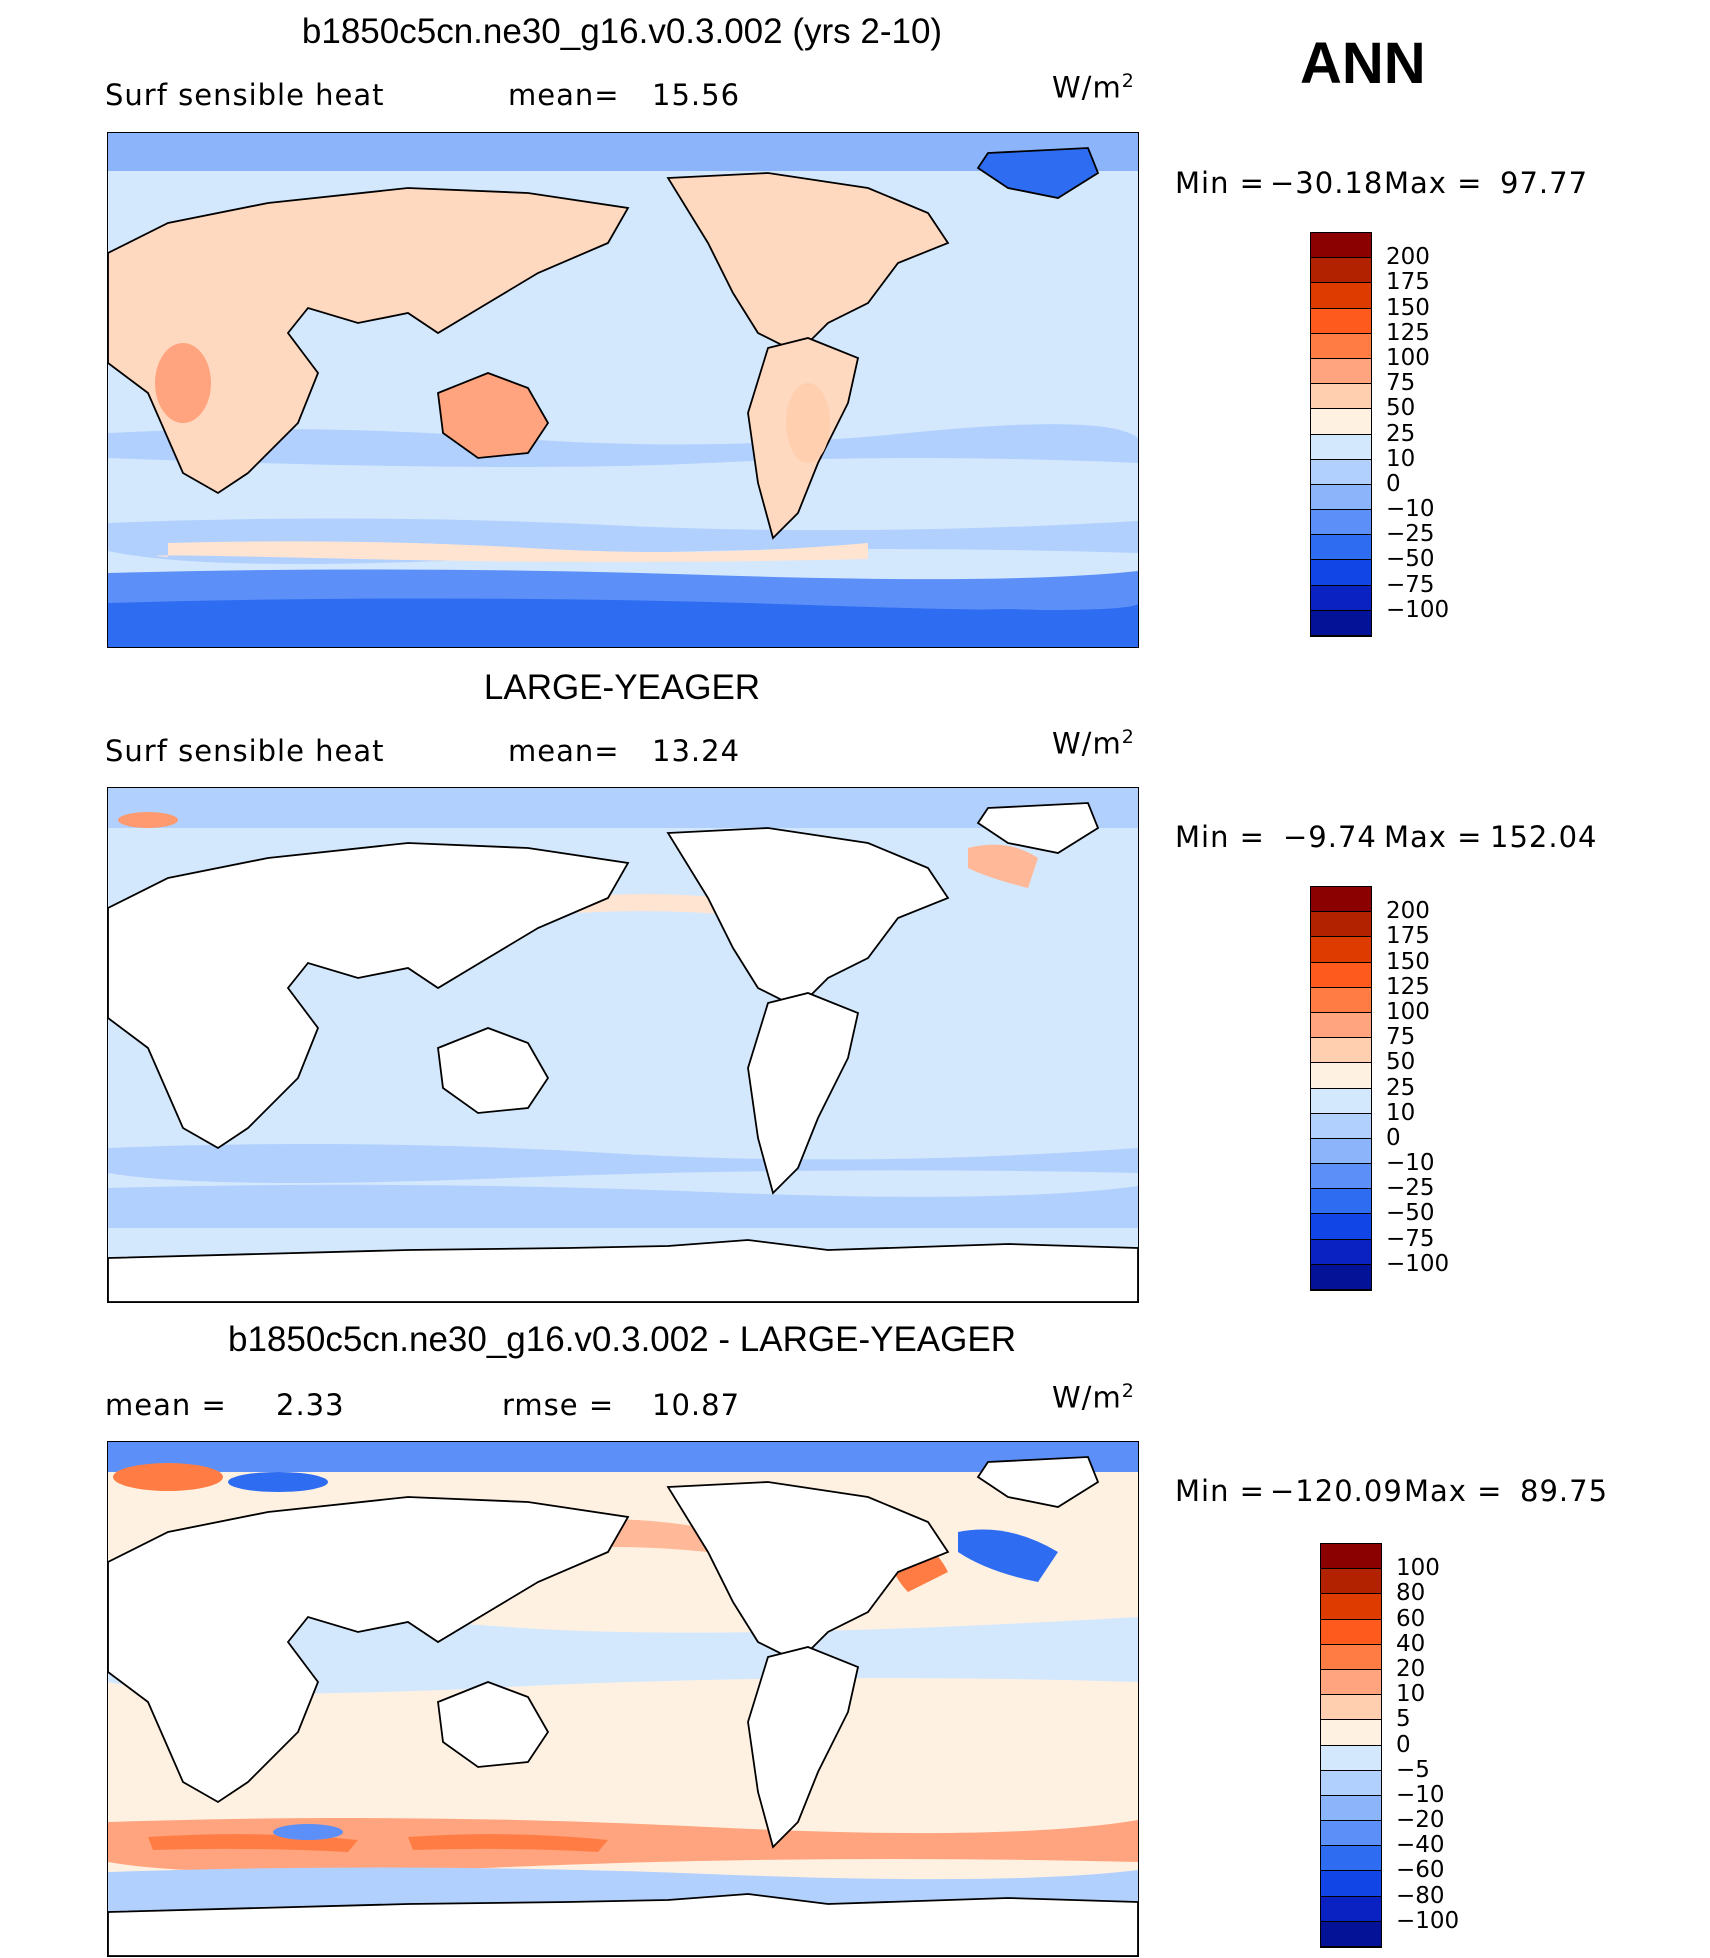 The image size is (1710, 1958). I want to click on panel1-units: W/m2, so click(1093, 87).